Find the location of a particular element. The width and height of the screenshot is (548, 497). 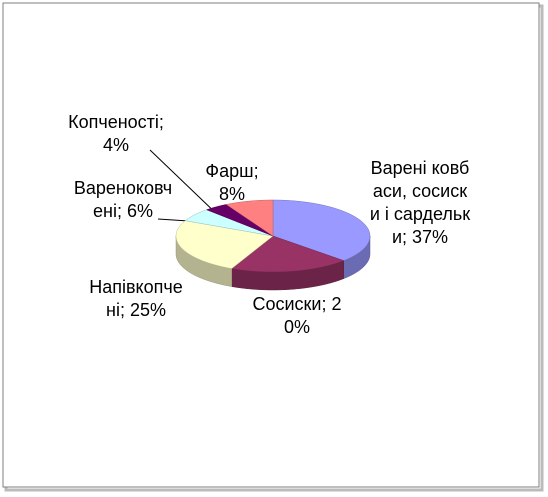

data-label: Фарш; 8% is located at coordinates (232, 183).